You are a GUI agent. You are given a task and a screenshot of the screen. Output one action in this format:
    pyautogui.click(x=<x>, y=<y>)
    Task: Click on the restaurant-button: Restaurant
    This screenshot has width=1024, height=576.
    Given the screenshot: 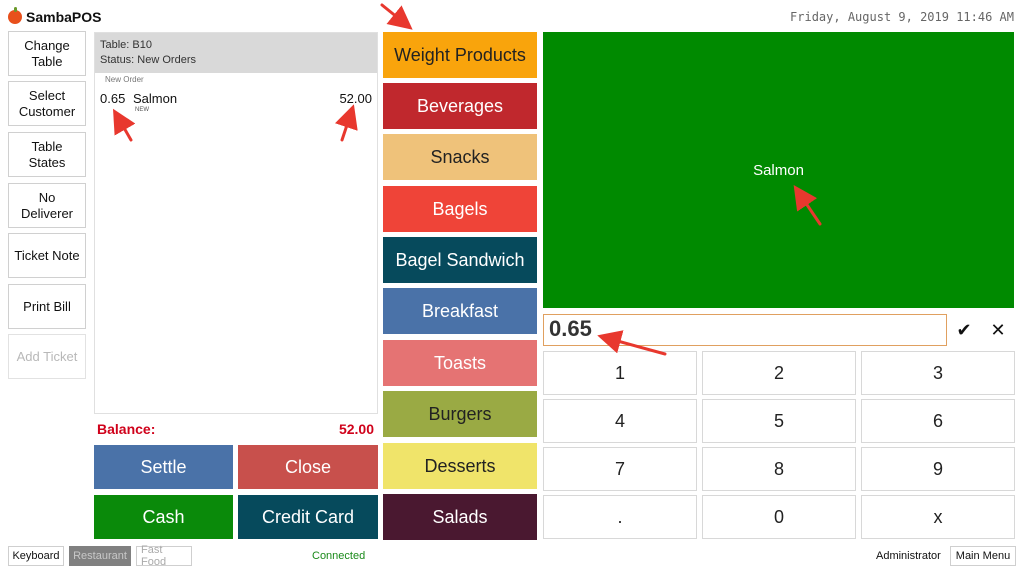 What is the action you would take?
    pyautogui.click(x=100, y=556)
    